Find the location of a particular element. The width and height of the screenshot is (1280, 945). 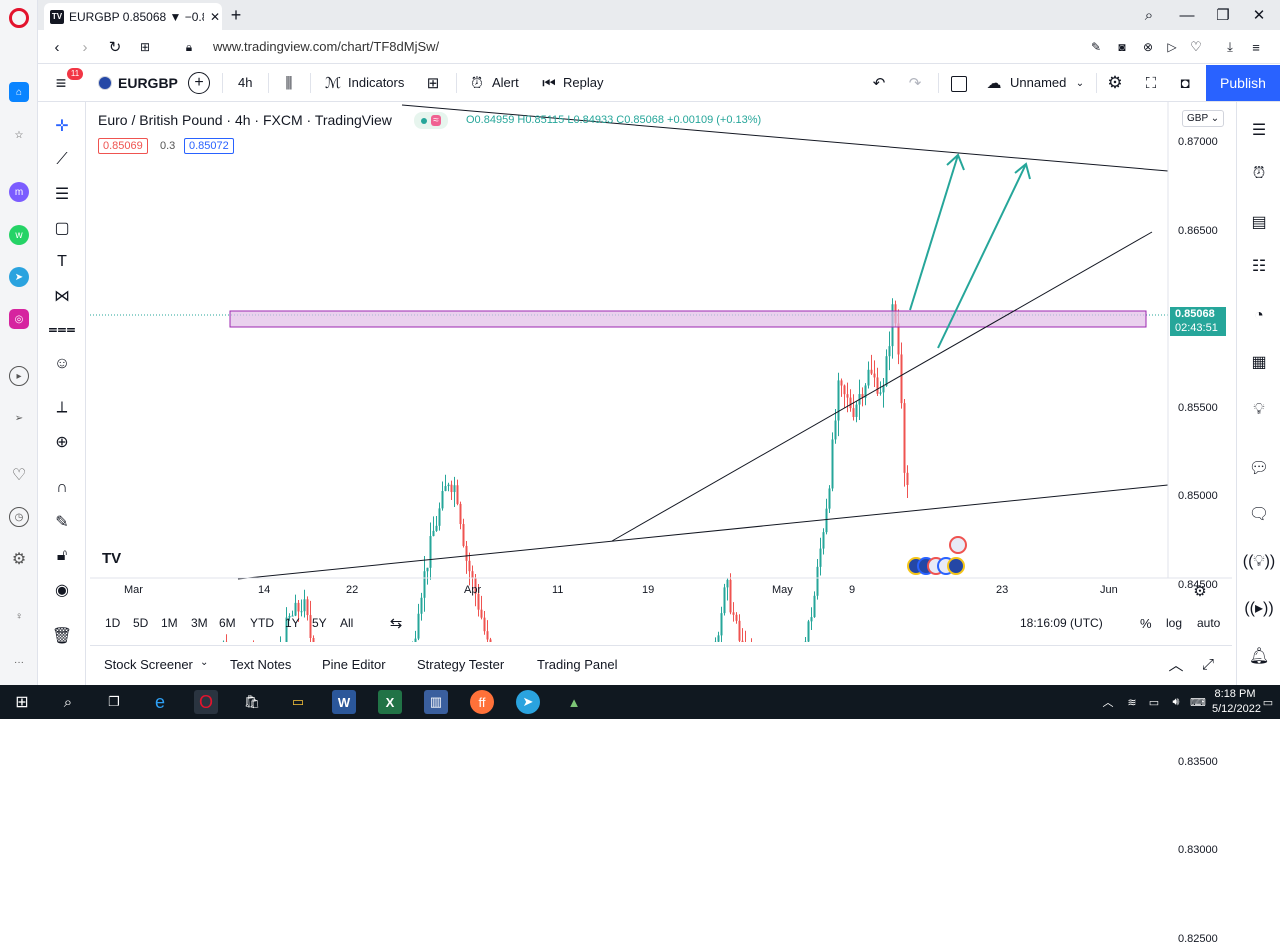

tab-pine-editor: Pine Editor is located at coordinates (354, 664).